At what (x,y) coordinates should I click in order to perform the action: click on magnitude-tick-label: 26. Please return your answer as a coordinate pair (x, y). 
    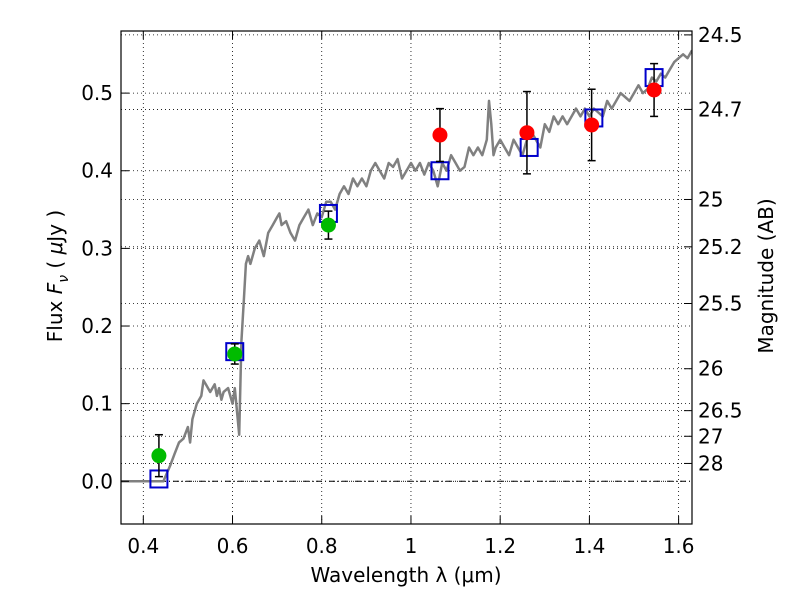
    Looking at the image, I should click on (710, 369).